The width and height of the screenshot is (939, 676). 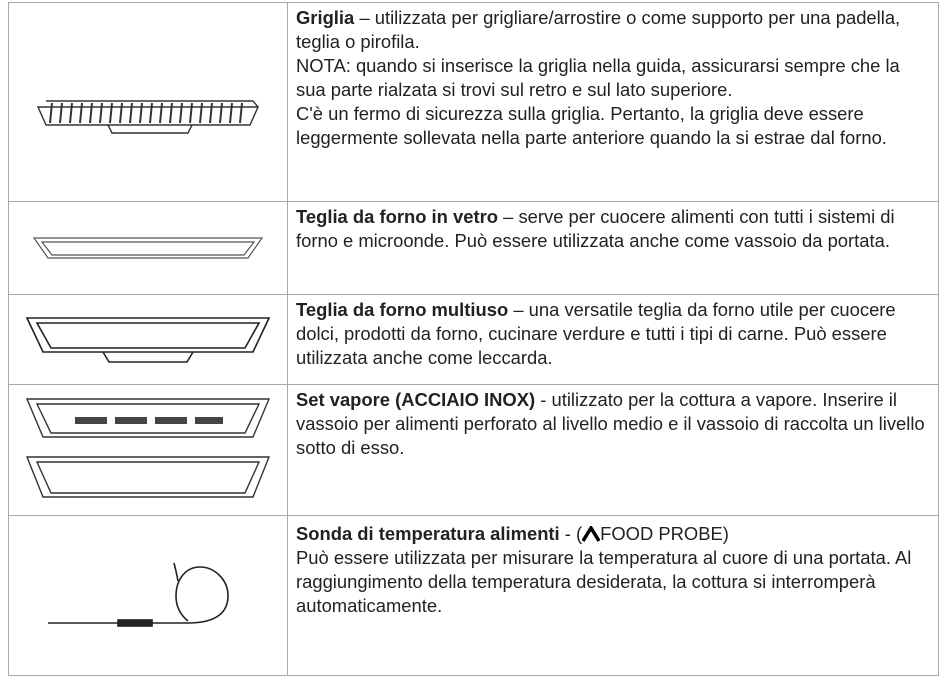 I want to click on steam-set-icon, so click(x=148, y=447).